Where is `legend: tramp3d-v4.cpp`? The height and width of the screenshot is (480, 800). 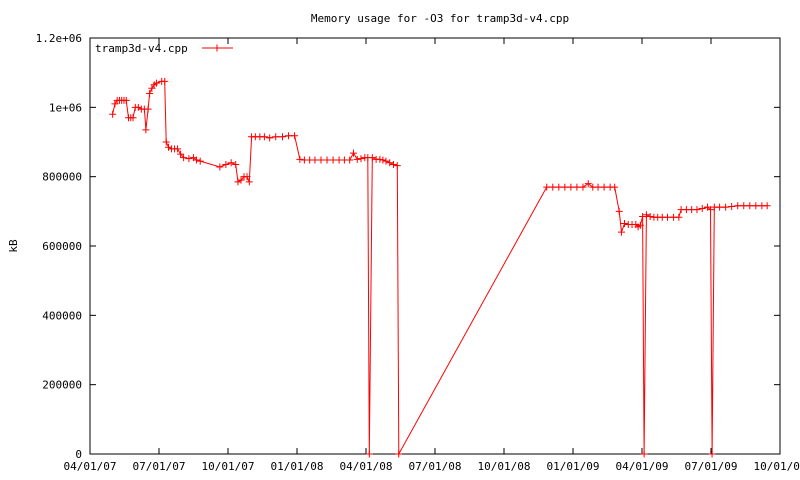
legend: tramp3d-v4.cpp is located at coordinates (164, 48).